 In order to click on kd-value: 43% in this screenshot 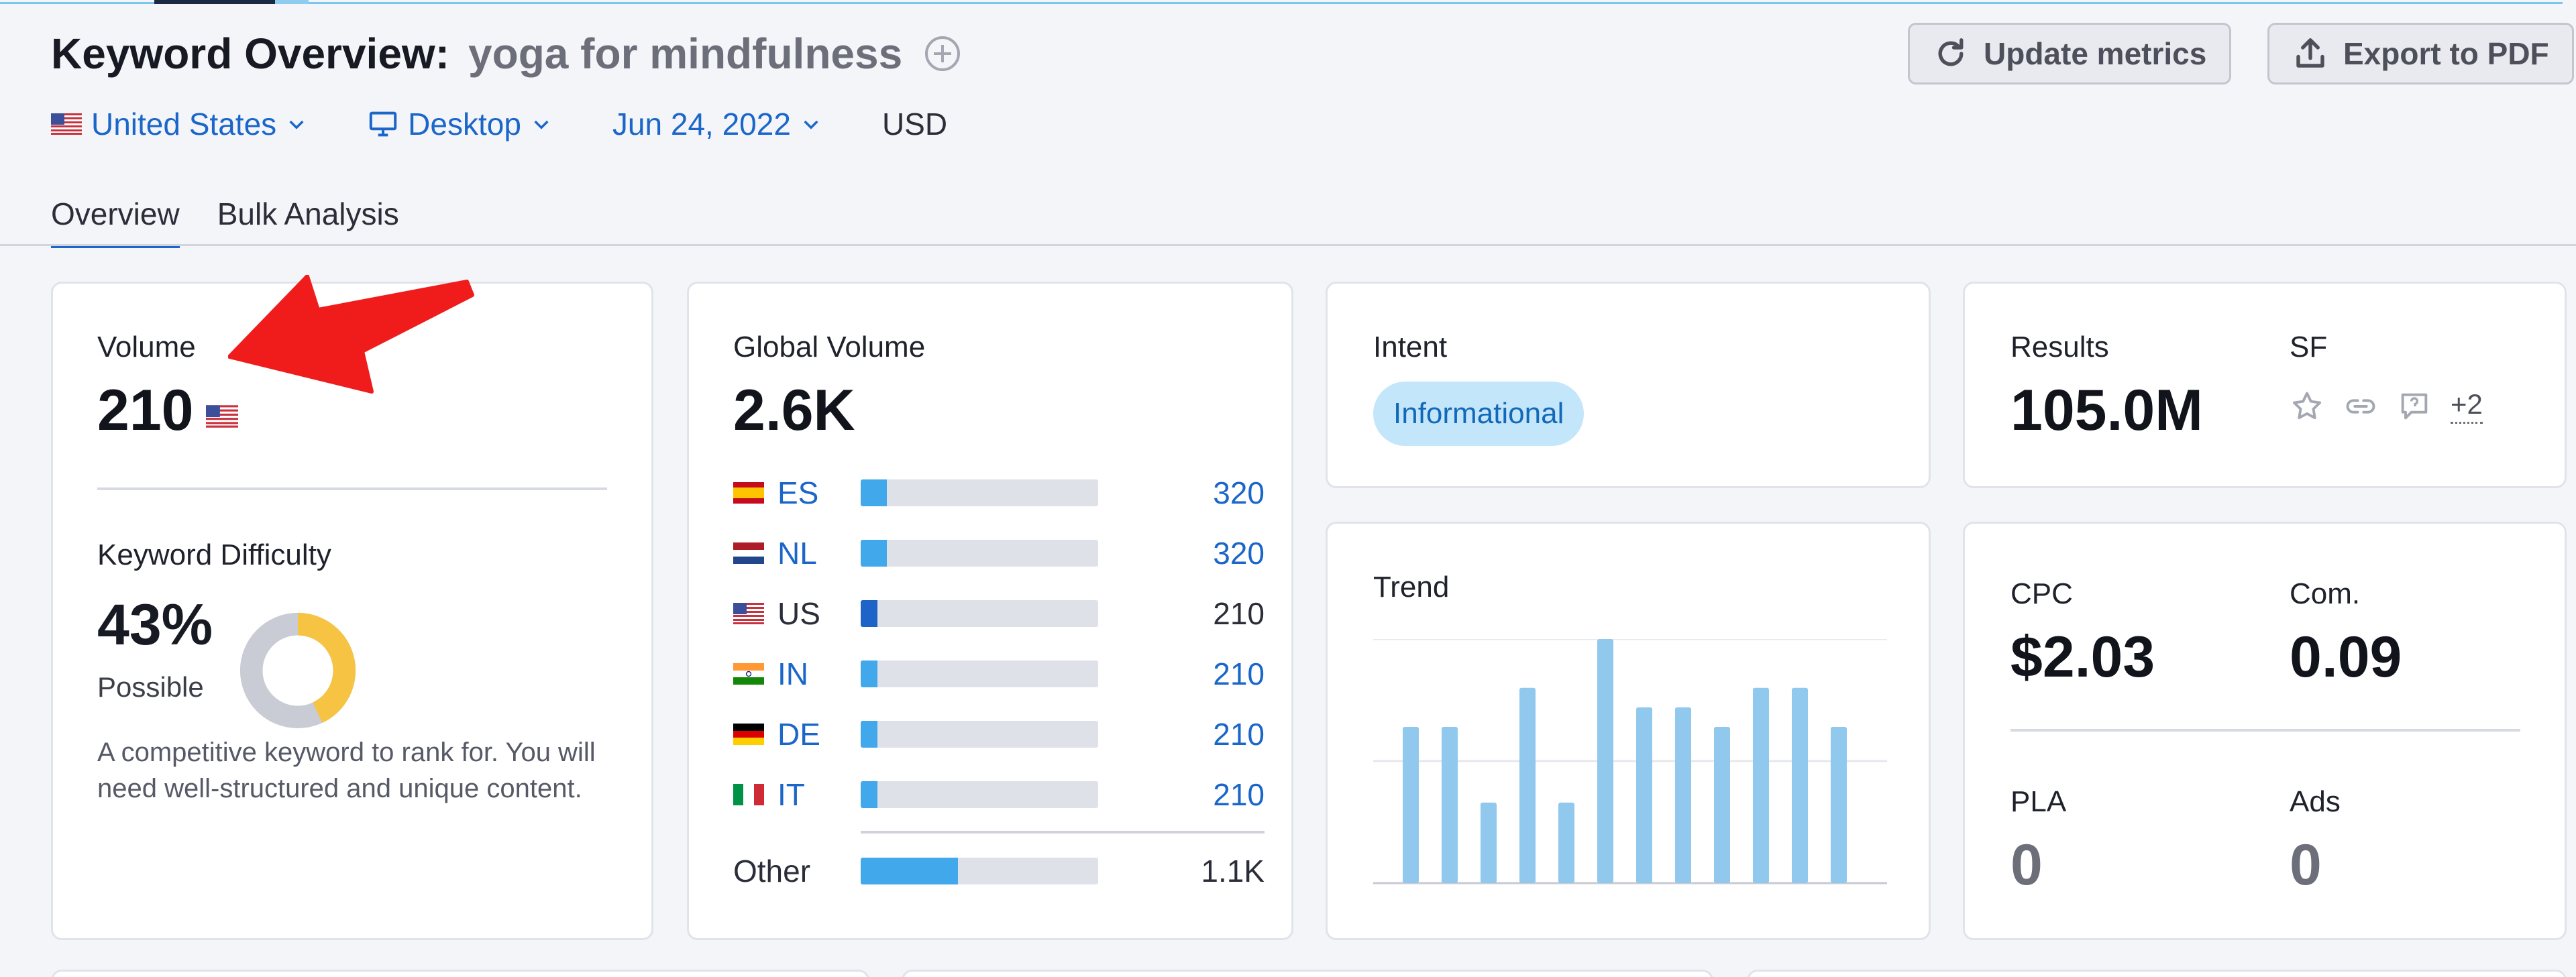, I will do `click(155, 625)`.